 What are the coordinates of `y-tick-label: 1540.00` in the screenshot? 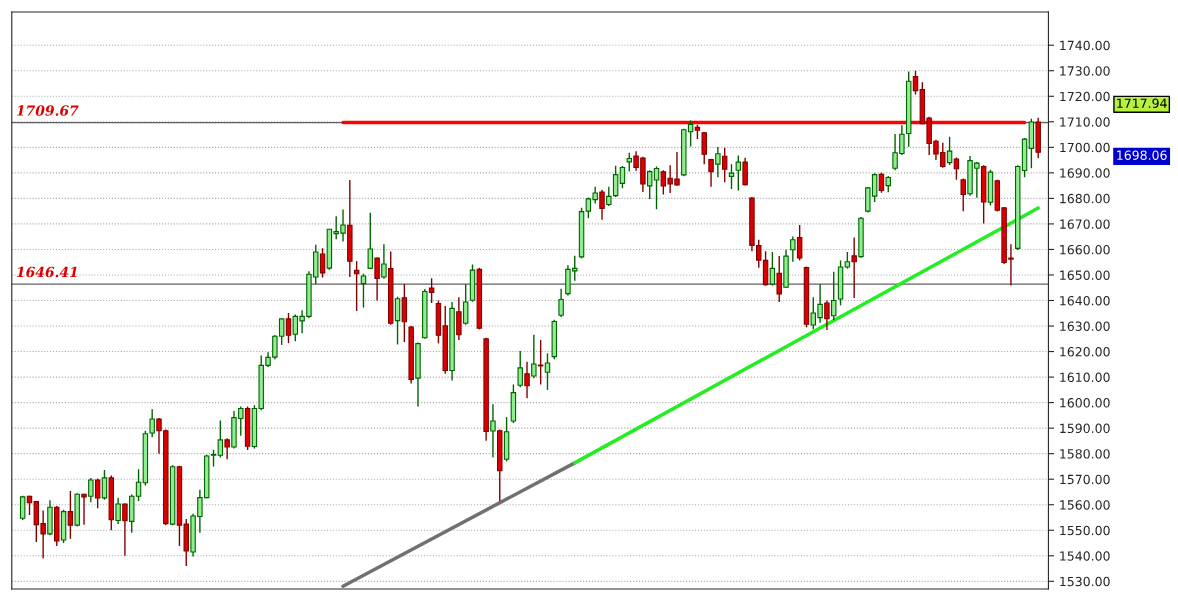 It's located at (1085, 556).